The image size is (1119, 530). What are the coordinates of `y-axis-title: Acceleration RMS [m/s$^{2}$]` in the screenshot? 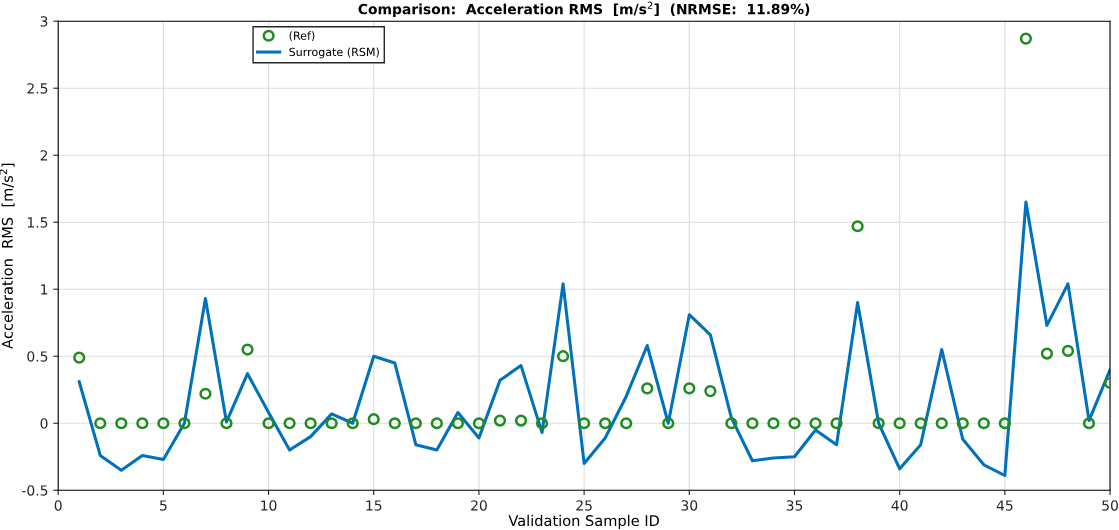 It's located at (7, 256).